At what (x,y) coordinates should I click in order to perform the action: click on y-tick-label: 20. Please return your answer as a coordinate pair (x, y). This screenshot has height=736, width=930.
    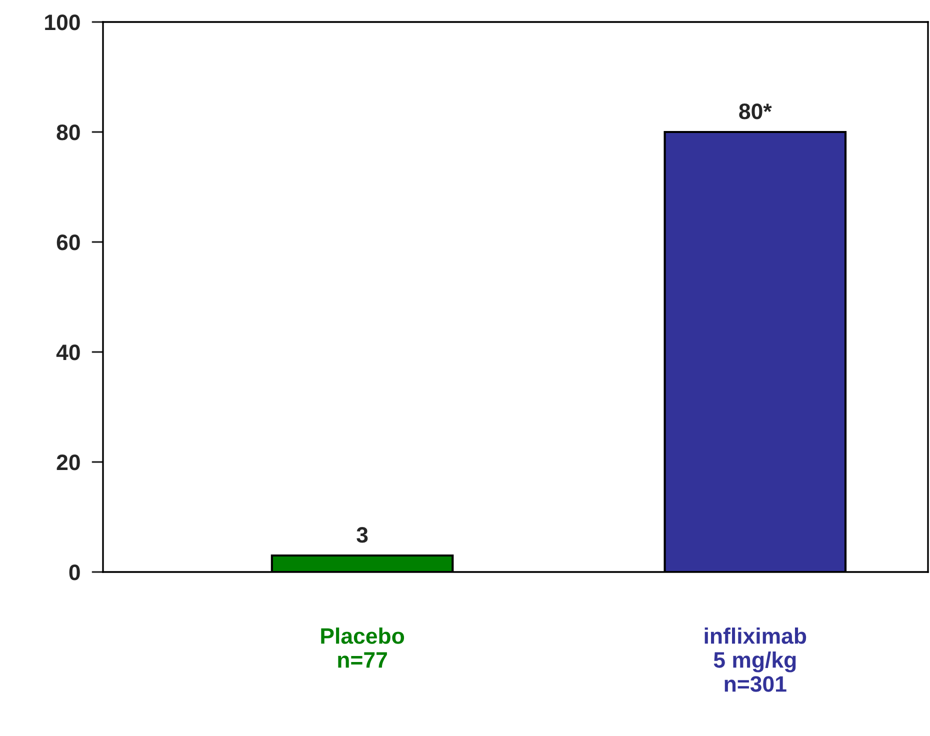
    Looking at the image, I should click on (68, 462).